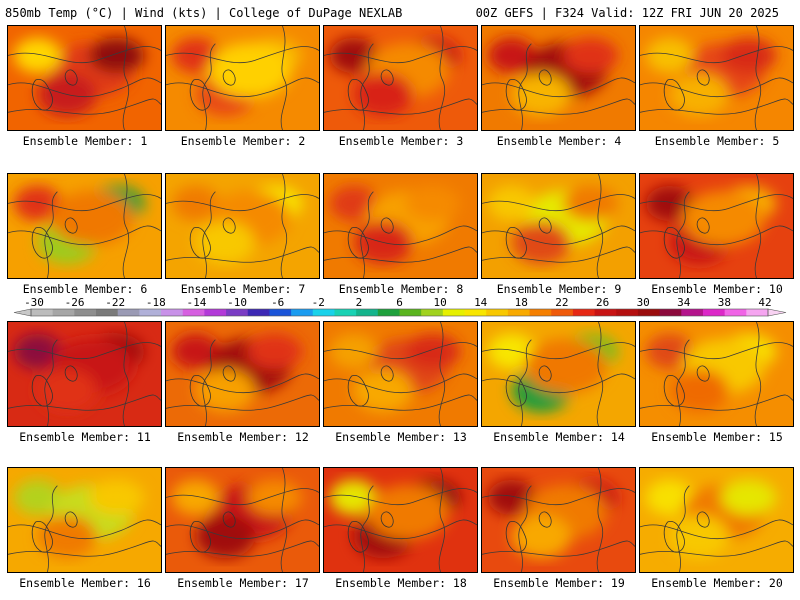  Describe the element at coordinates (243, 583) in the screenshot. I see `ensemble-member-label: Ensemble Member: 17` at that location.